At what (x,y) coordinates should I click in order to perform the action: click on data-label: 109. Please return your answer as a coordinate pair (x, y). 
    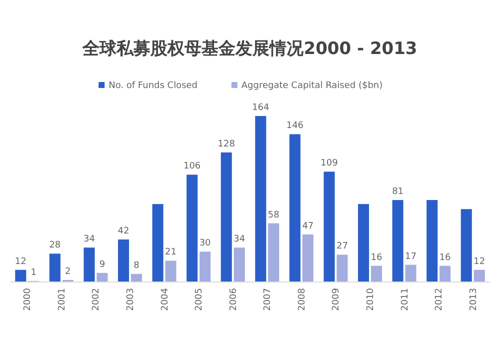
    Looking at the image, I should click on (329, 163).